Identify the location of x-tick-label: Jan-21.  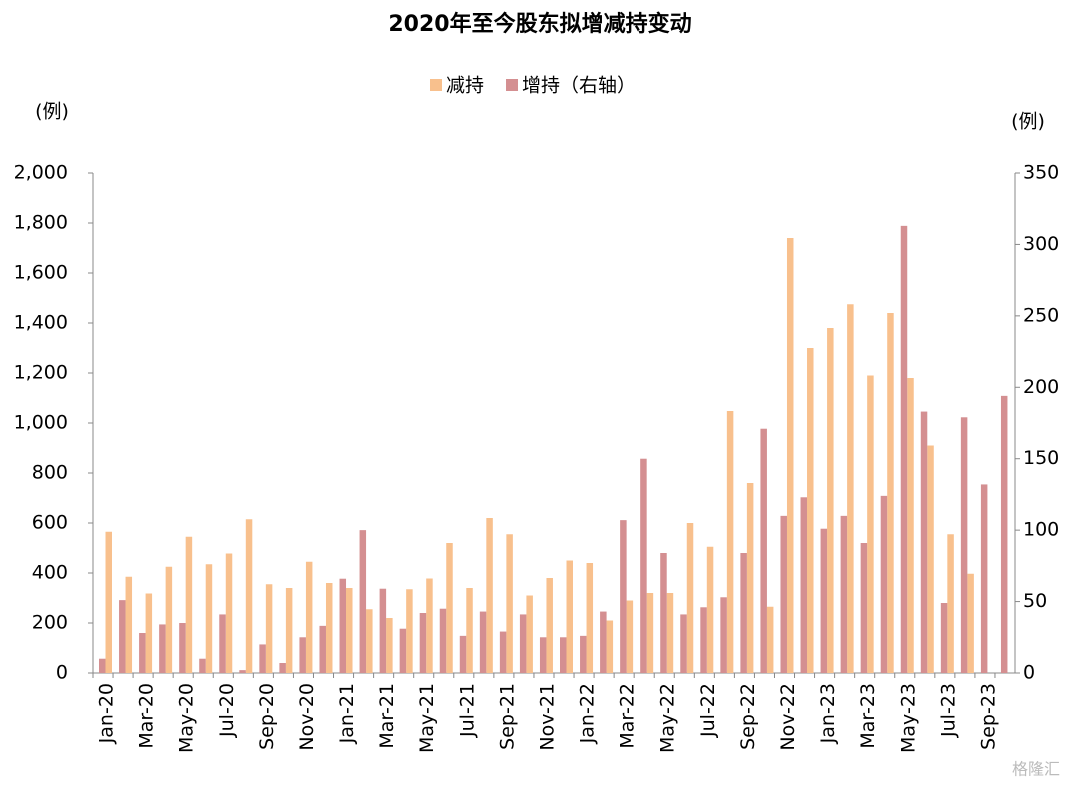
(347, 713).